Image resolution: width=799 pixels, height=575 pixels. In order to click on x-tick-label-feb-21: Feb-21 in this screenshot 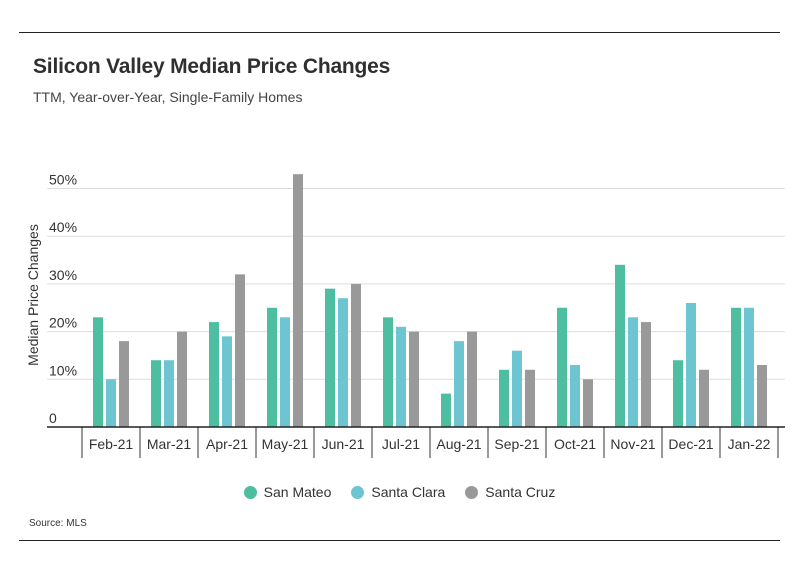, I will do `click(111, 444)`.